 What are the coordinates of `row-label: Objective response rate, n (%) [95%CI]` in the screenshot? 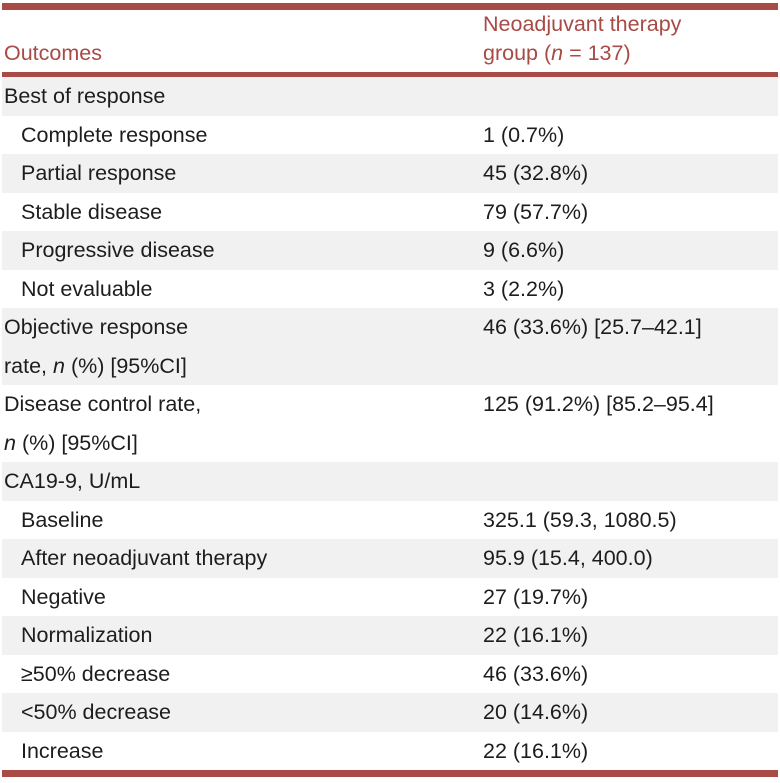 It's located at (243, 346).